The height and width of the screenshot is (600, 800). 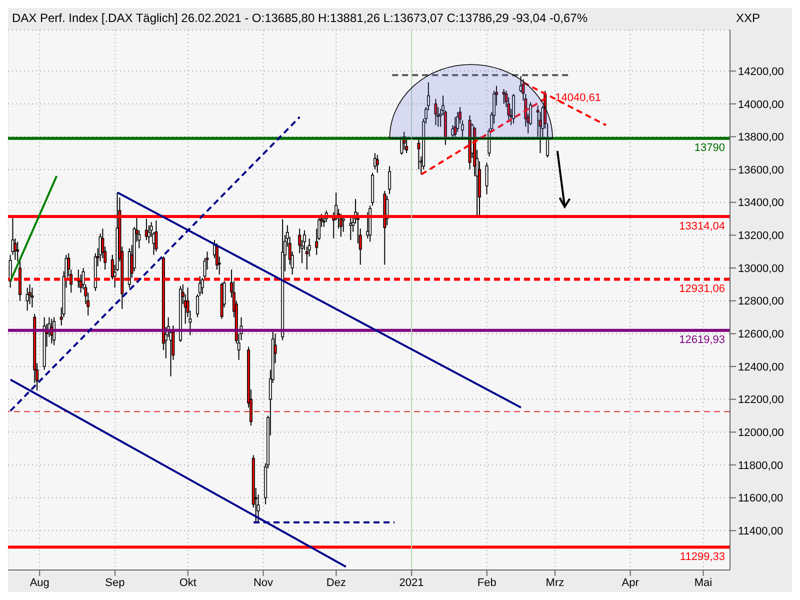 What do you see at coordinates (761, 203) in the screenshot?
I see `y-tick-label: 13400,00` at bounding box center [761, 203].